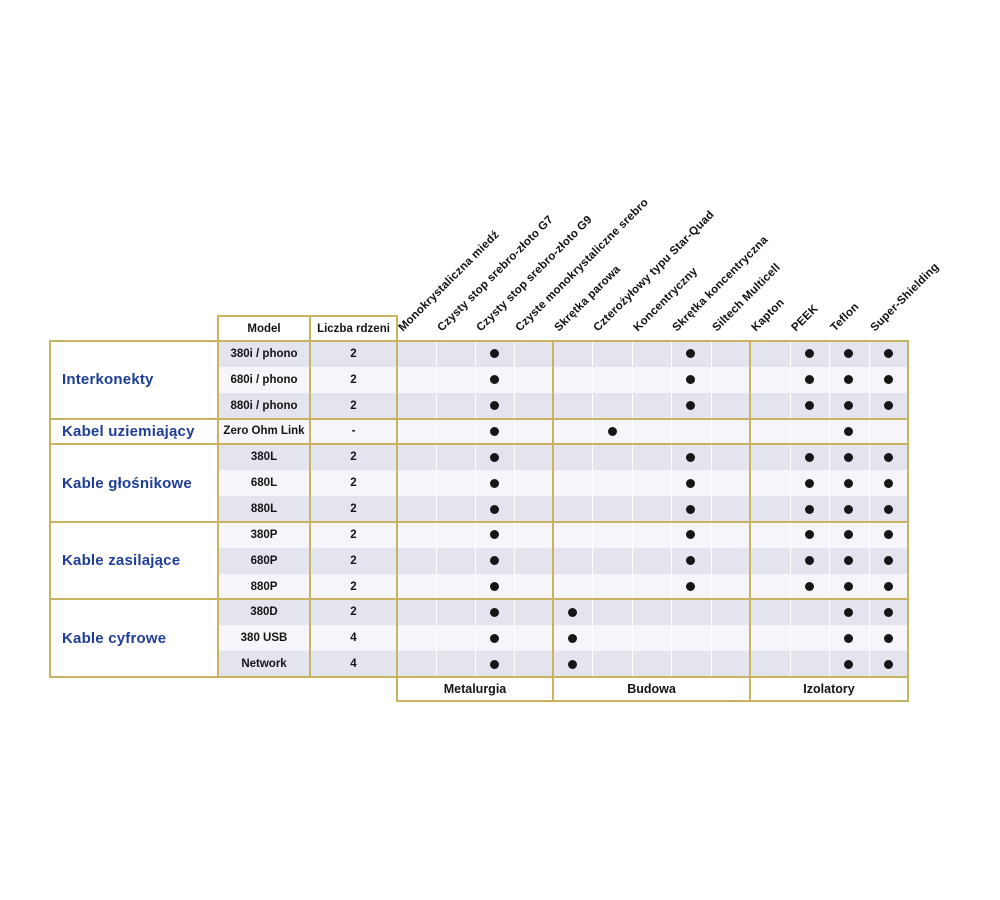 The height and width of the screenshot is (900, 1000). What do you see at coordinates (264, 612) in the screenshot?
I see `model-cell: 380D` at bounding box center [264, 612].